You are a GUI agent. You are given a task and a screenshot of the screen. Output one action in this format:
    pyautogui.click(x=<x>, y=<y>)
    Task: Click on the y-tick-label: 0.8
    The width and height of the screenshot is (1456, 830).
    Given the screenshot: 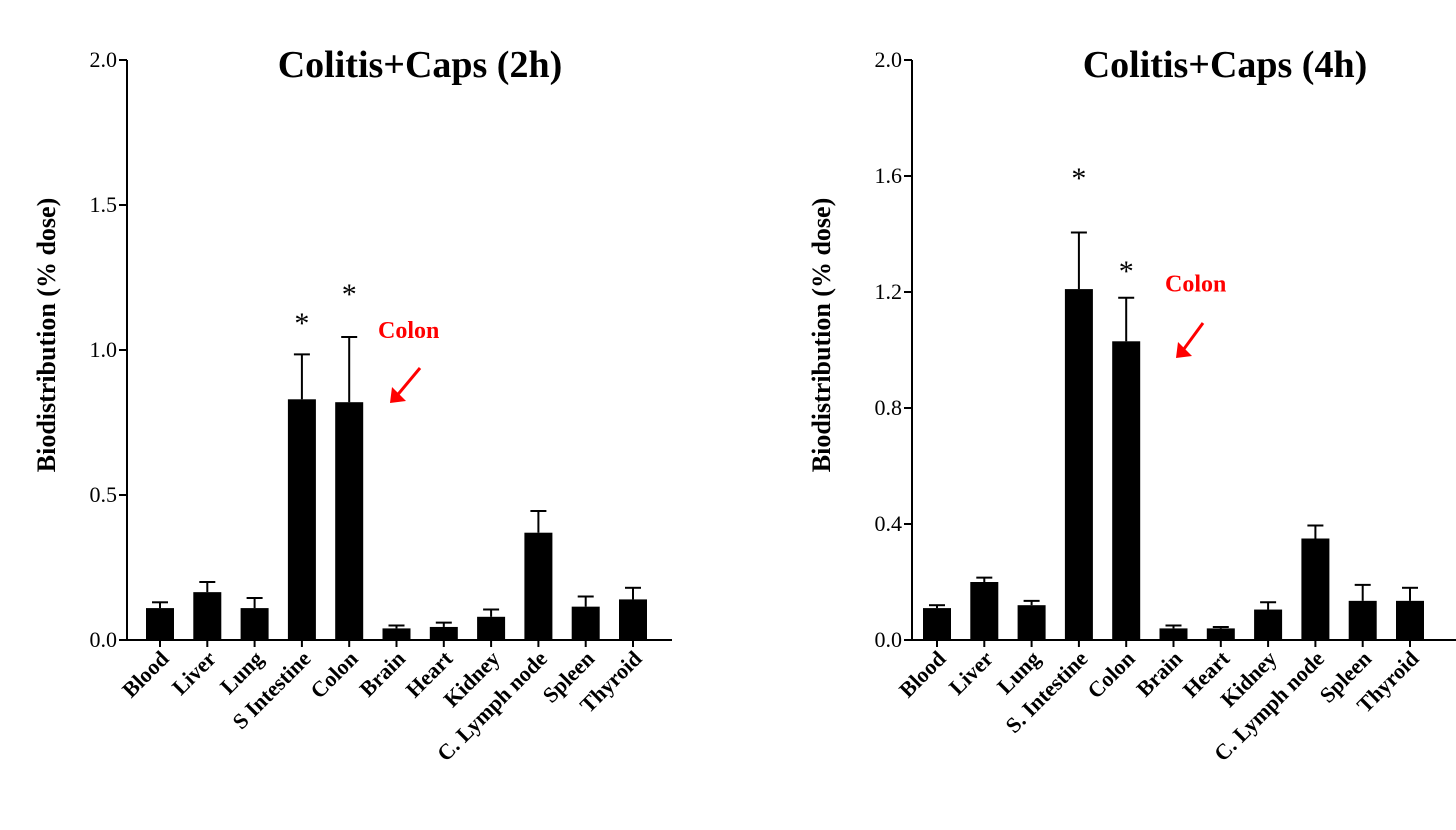 What is the action you would take?
    pyautogui.click(x=889, y=407)
    